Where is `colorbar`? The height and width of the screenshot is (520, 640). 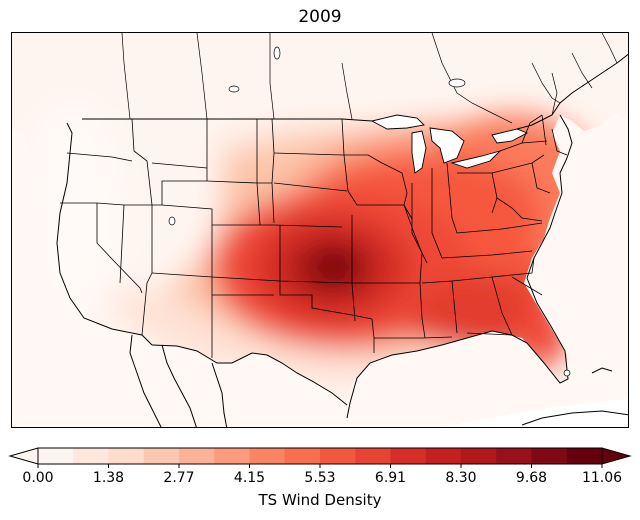
colorbar is located at coordinates (320, 457).